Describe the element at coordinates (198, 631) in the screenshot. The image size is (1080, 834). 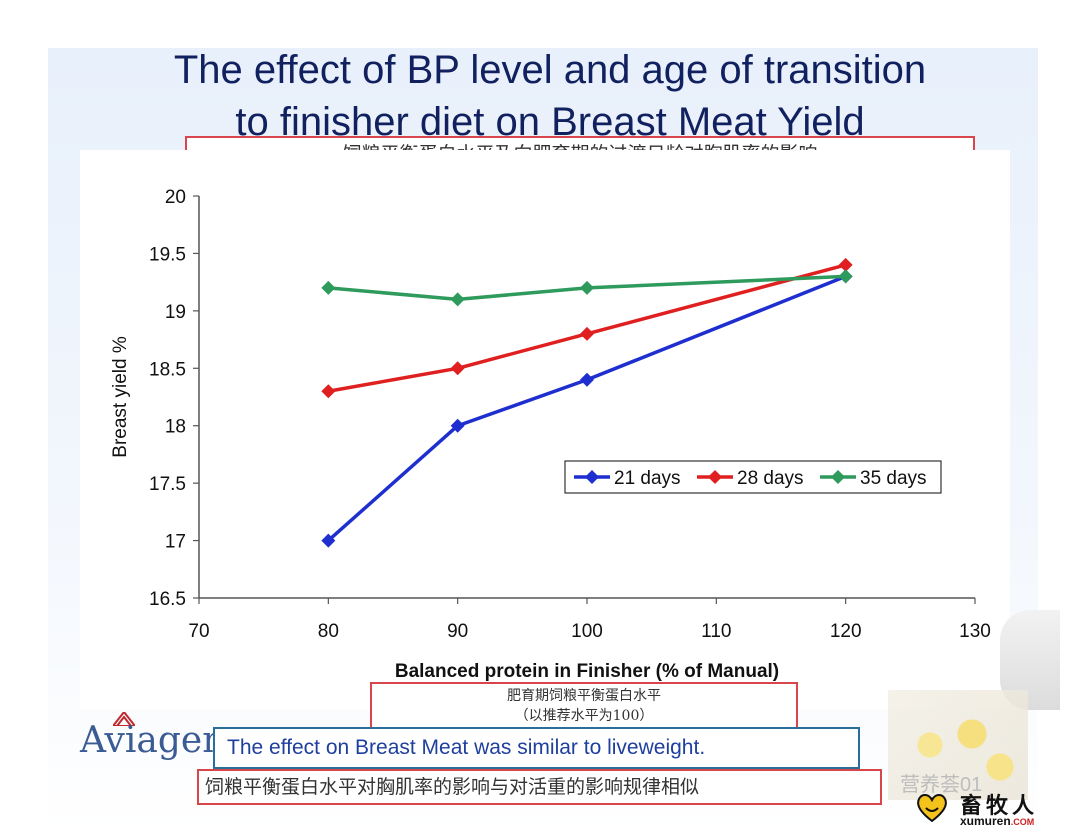
I see `x-tick-label: 70` at that location.